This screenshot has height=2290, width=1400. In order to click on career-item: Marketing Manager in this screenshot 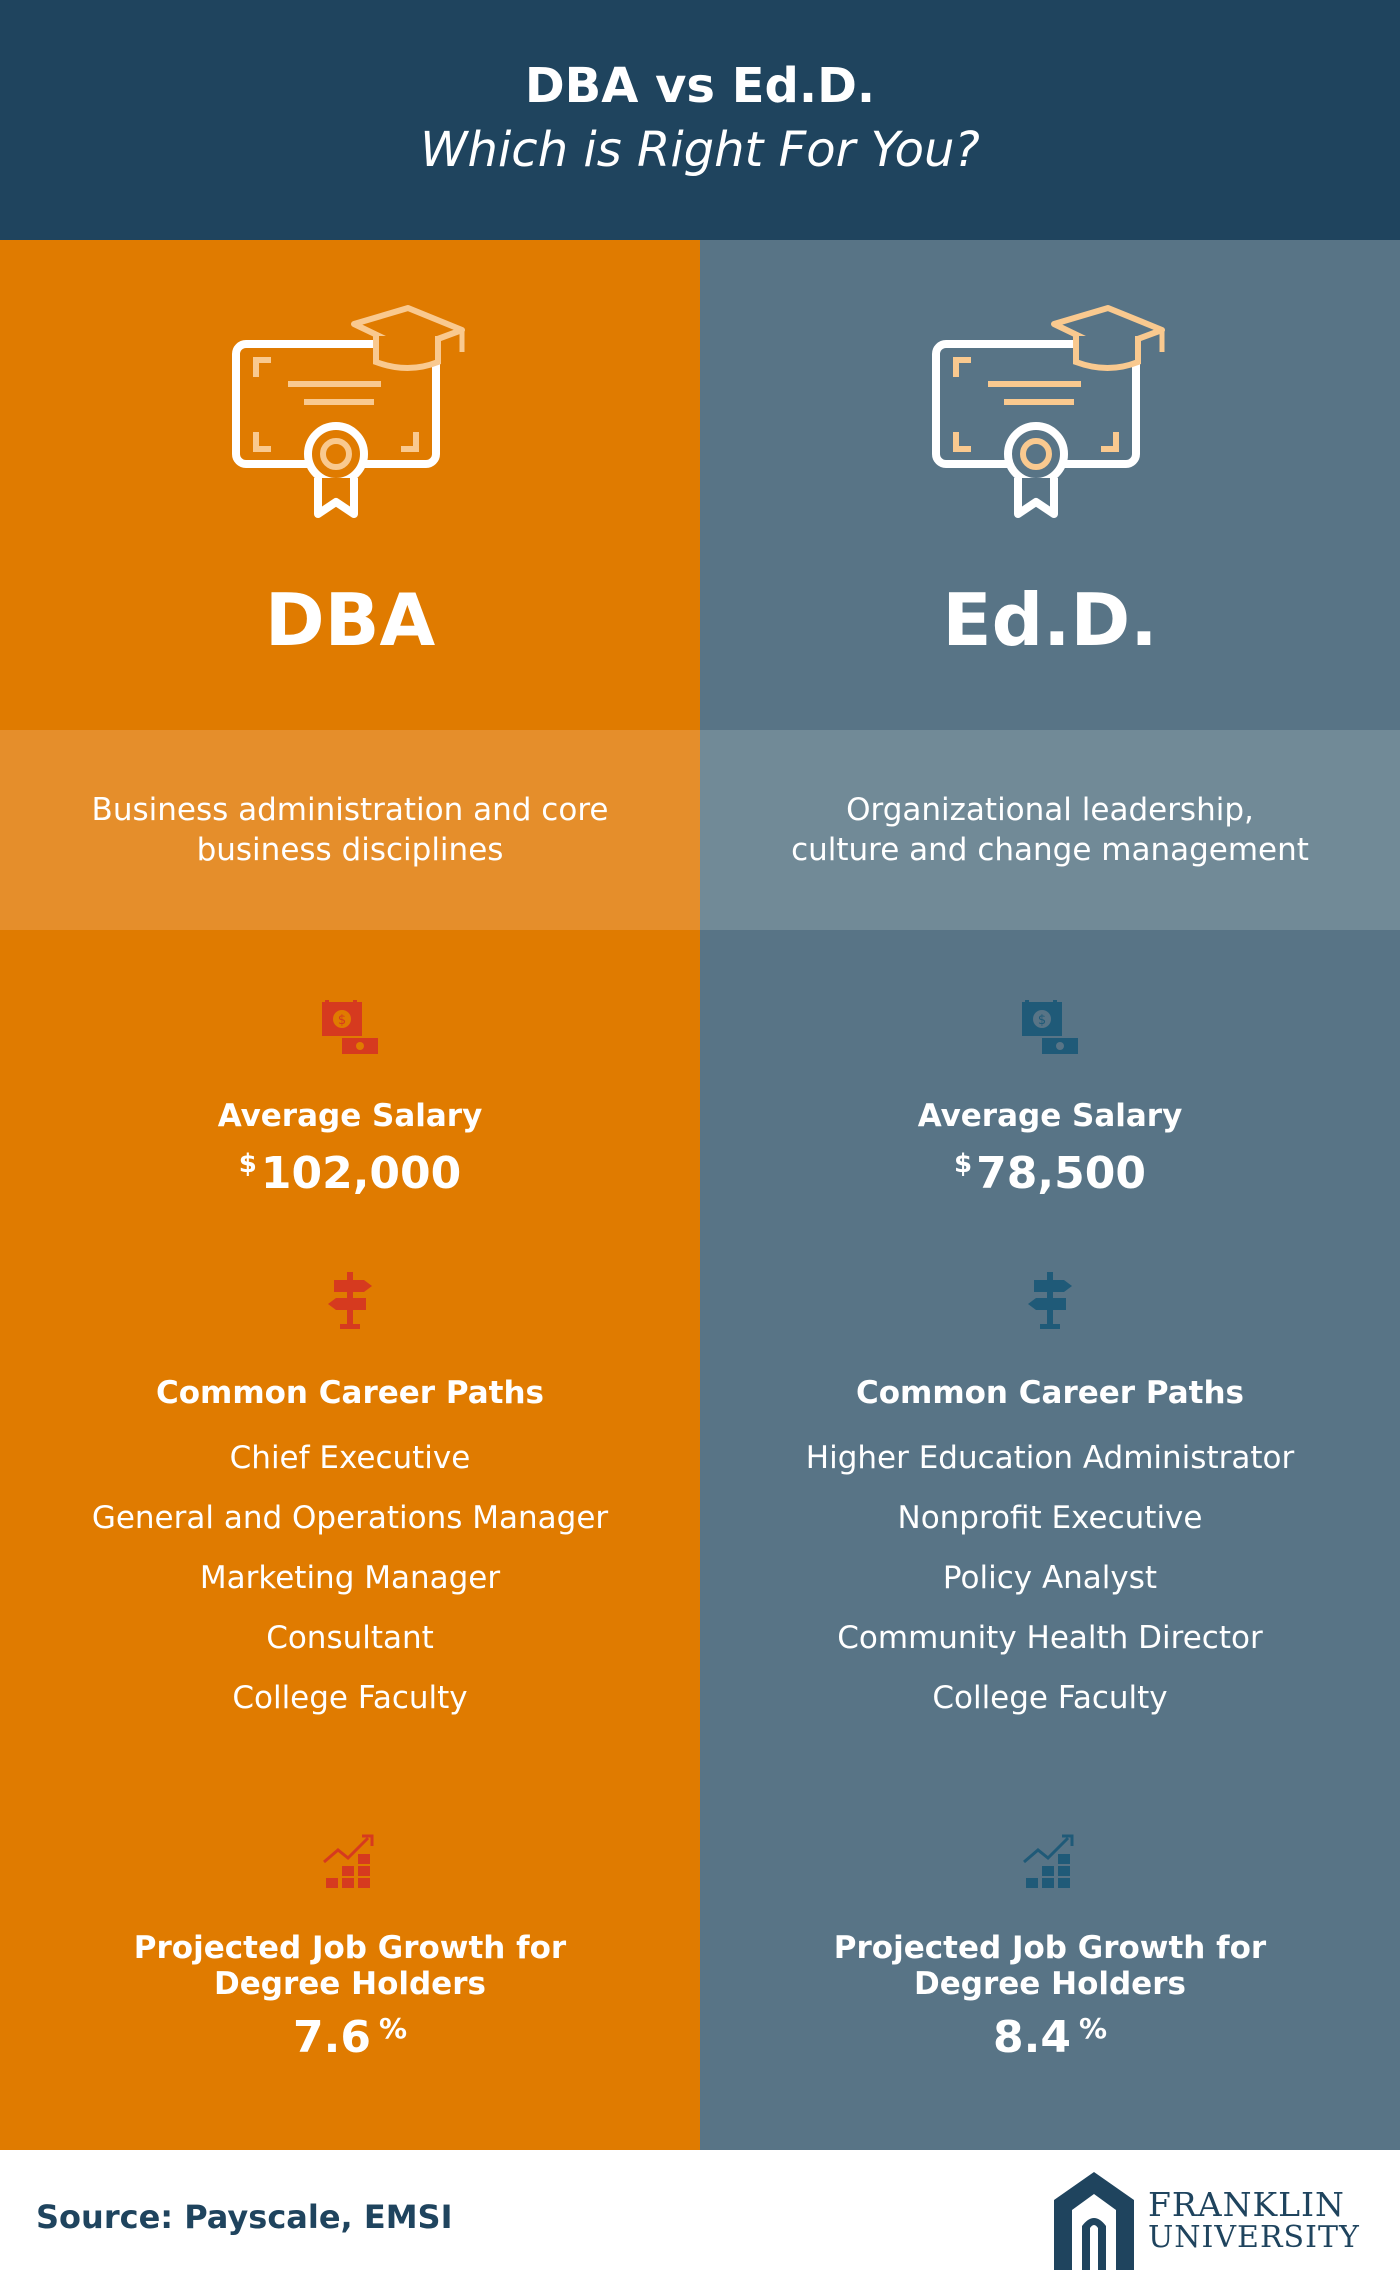, I will do `click(350, 1578)`.